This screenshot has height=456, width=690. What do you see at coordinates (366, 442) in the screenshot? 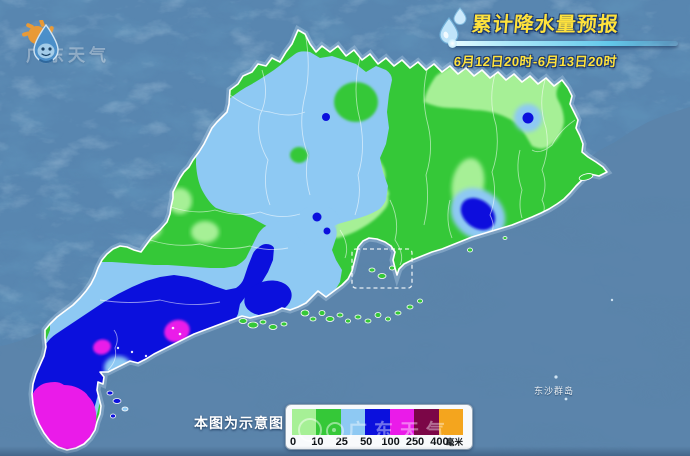
I see `legend-tick-label: 50` at bounding box center [366, 442].